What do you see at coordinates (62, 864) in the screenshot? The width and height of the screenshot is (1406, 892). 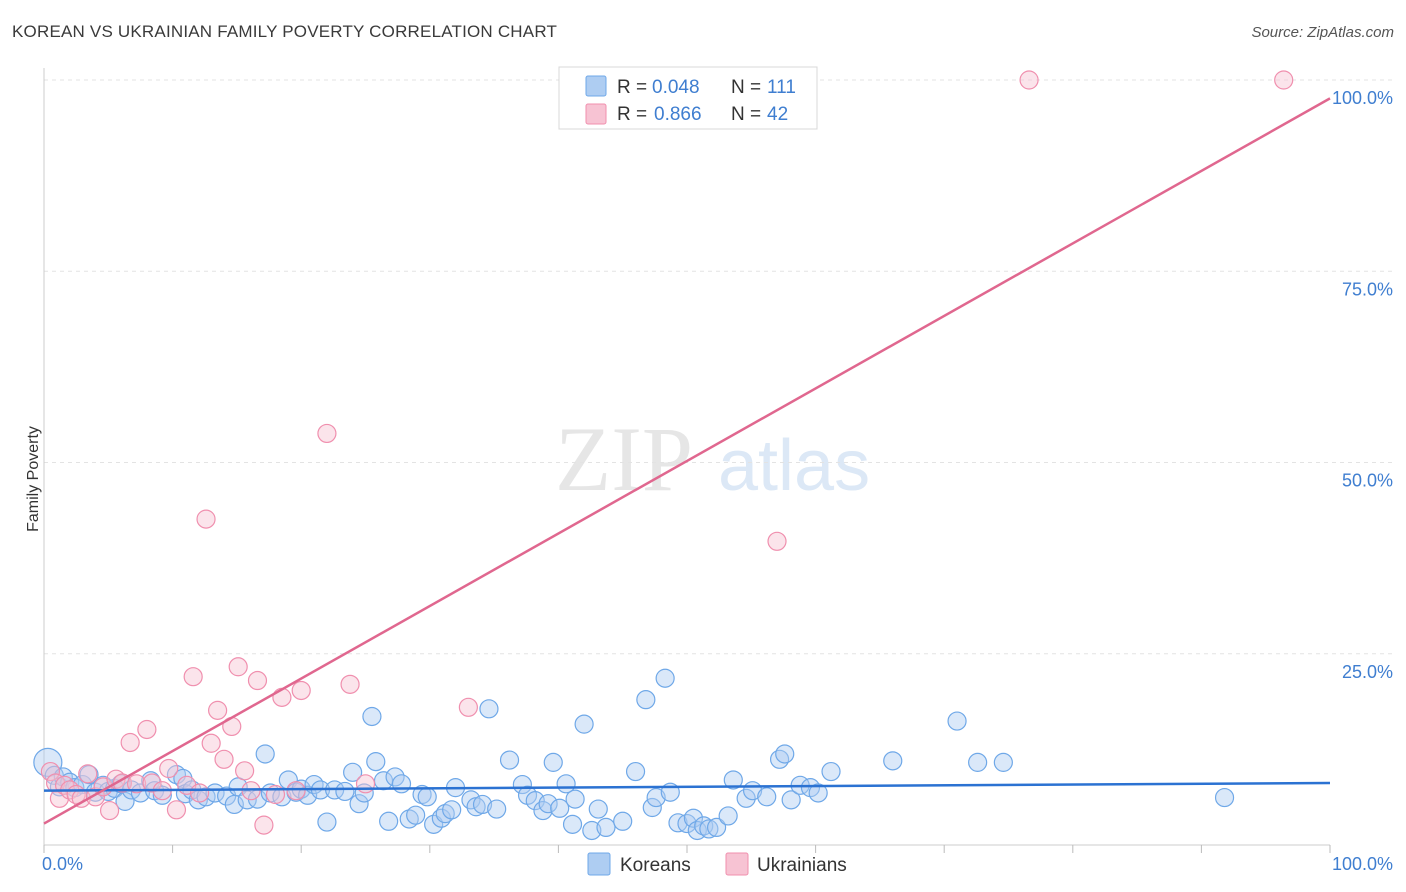 I see `x-tick-label-min: 0.0%` at bounding box center [62, 864].